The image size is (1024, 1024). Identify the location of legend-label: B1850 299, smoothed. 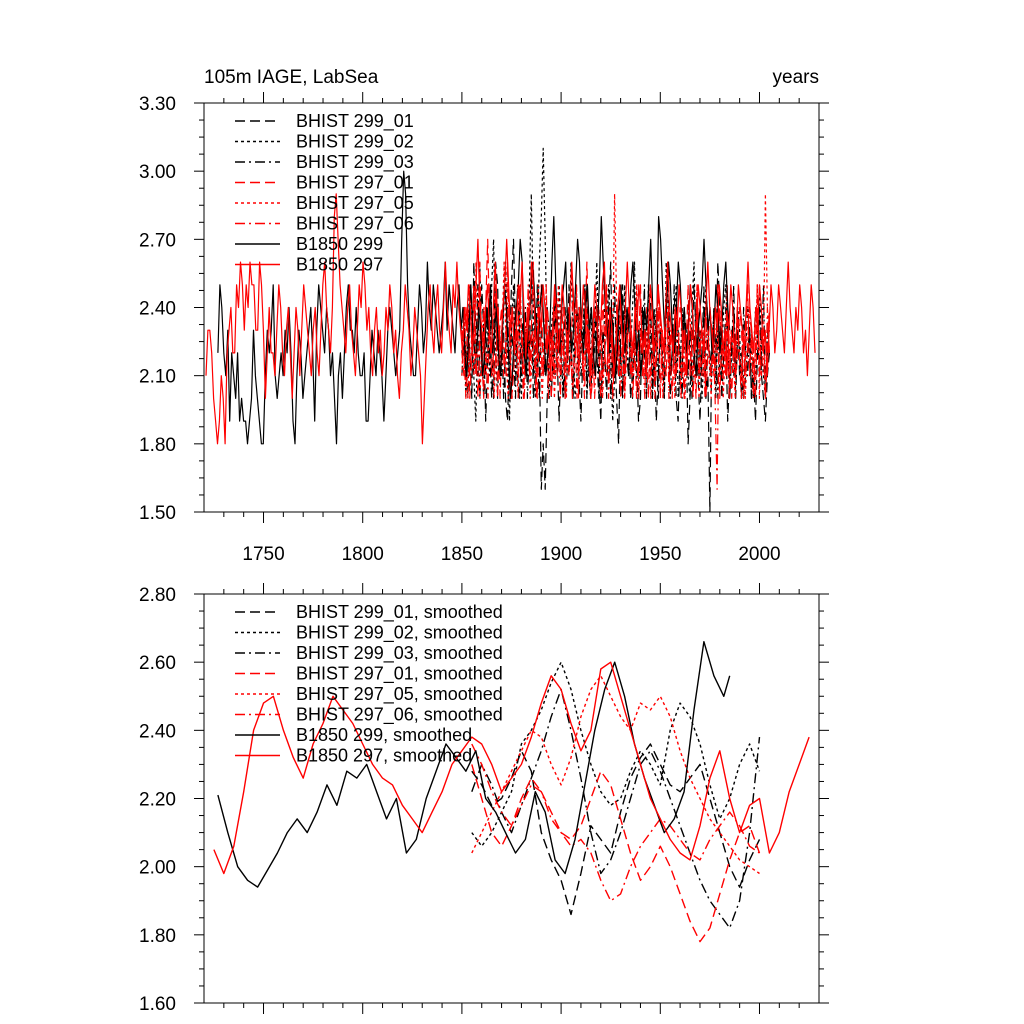
(384, 735).